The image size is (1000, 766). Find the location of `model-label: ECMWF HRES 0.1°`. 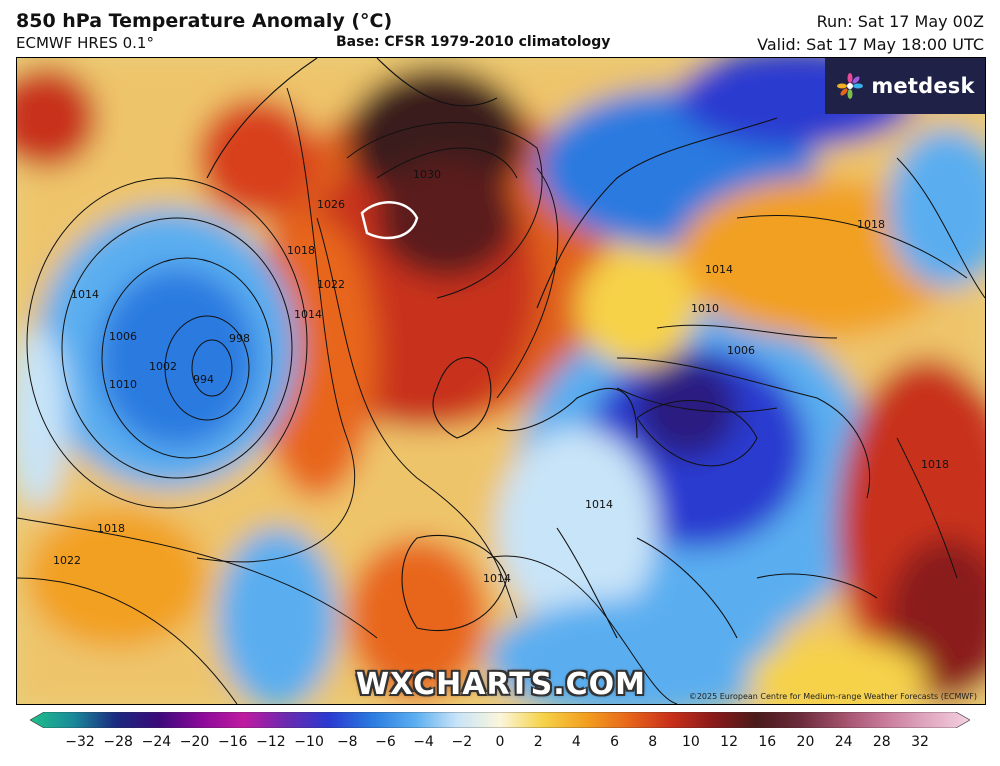

model-label: ECMWF HRES 0.1° is located at coordinates (85, 43).